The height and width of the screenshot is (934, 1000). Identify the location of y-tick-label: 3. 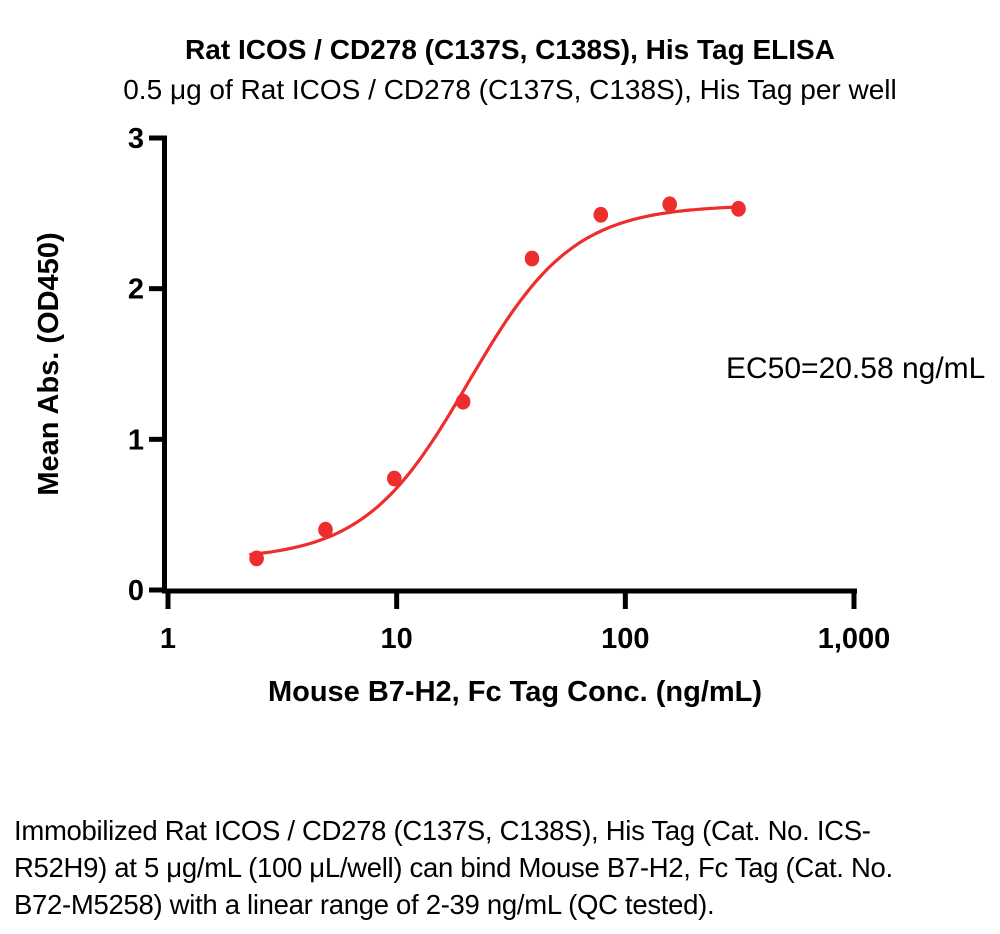
(136, 139).